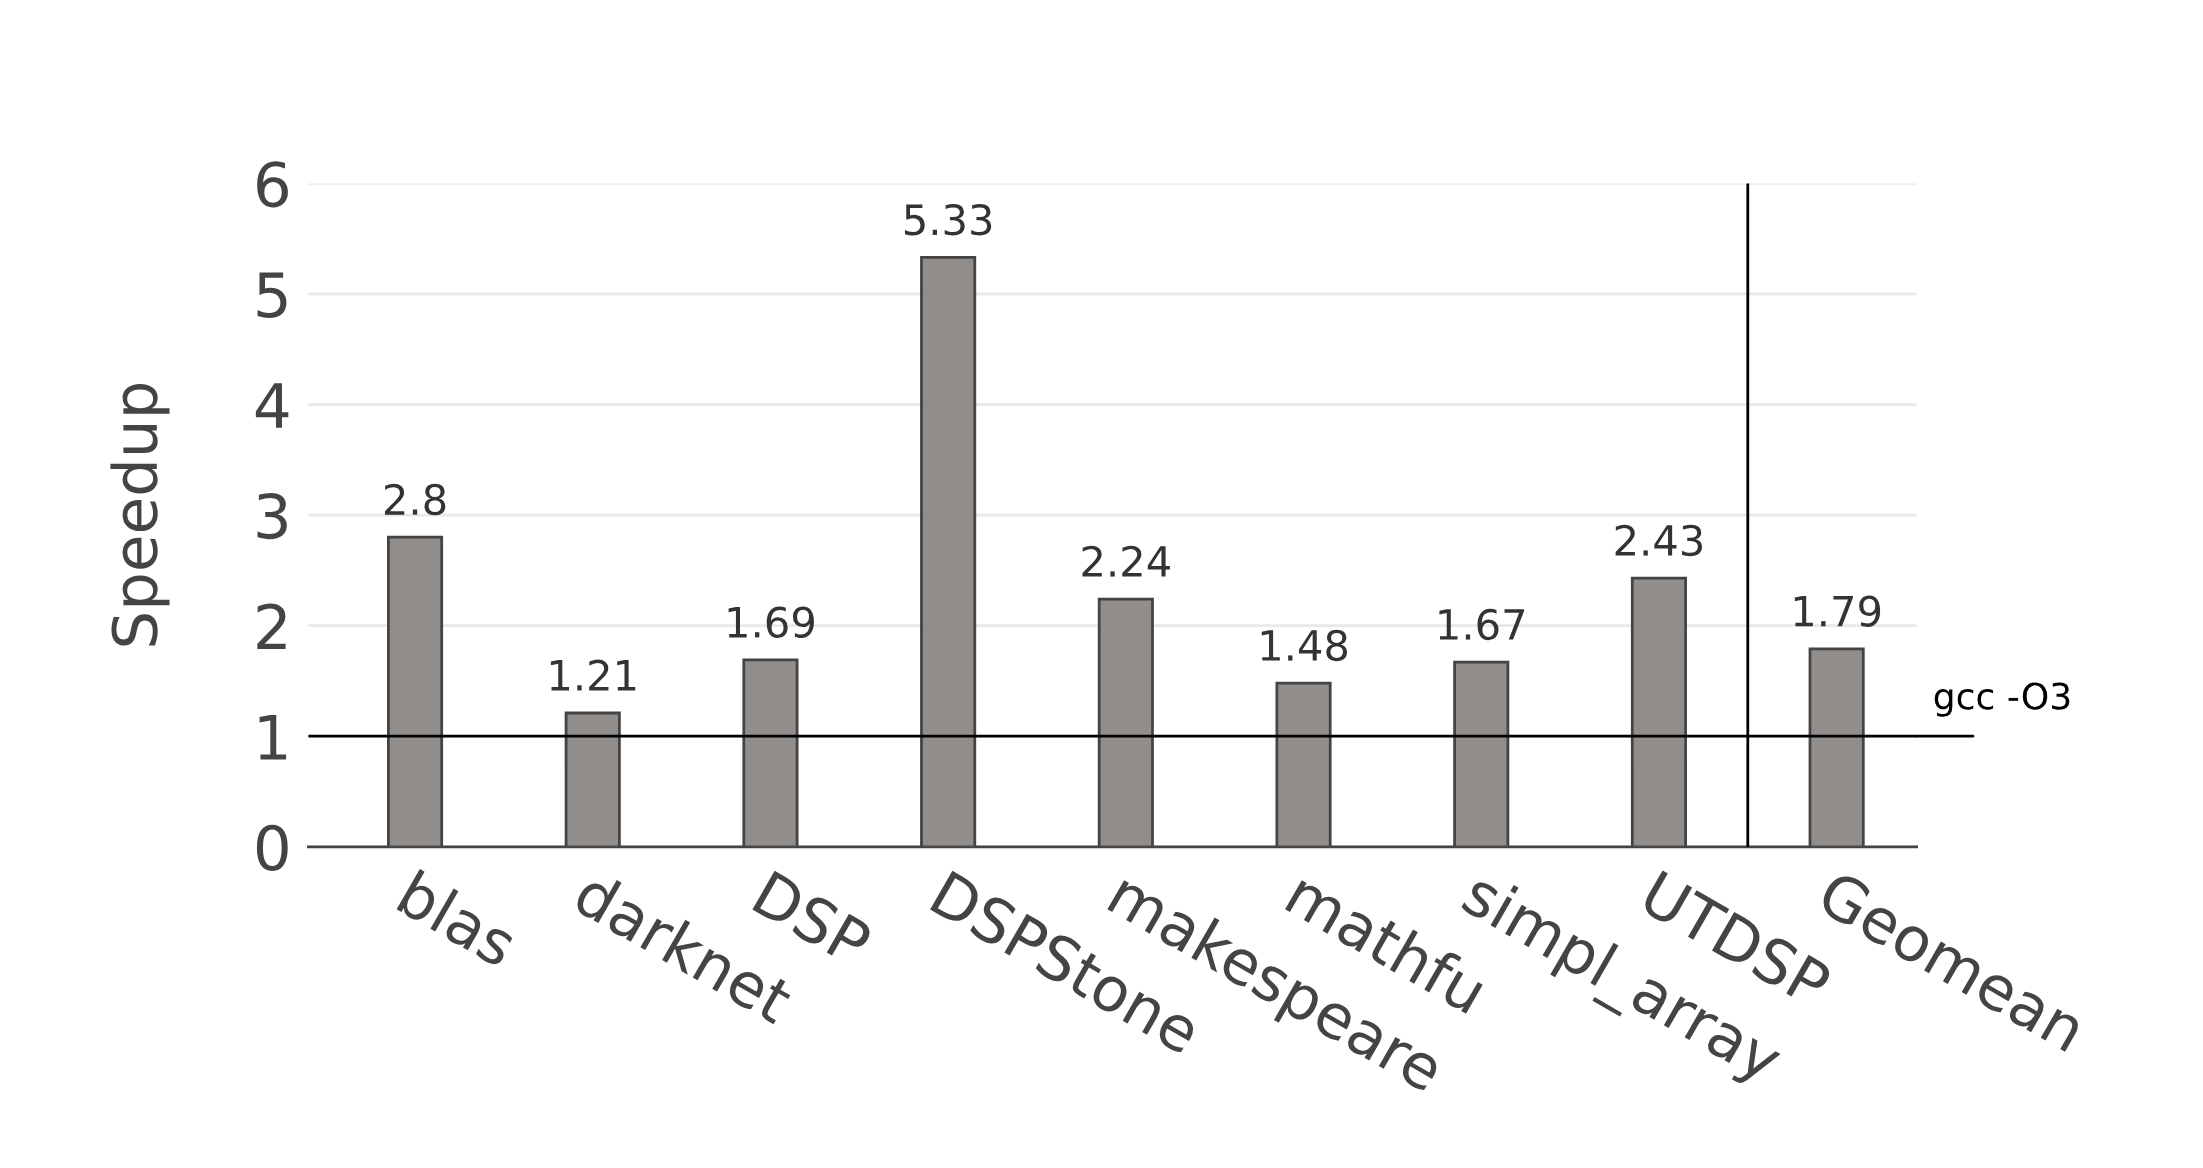  What do you see at coordinates (948, 219) in the screenshot?
I see `data-label: 5.33` at bounding box center [948, 219].